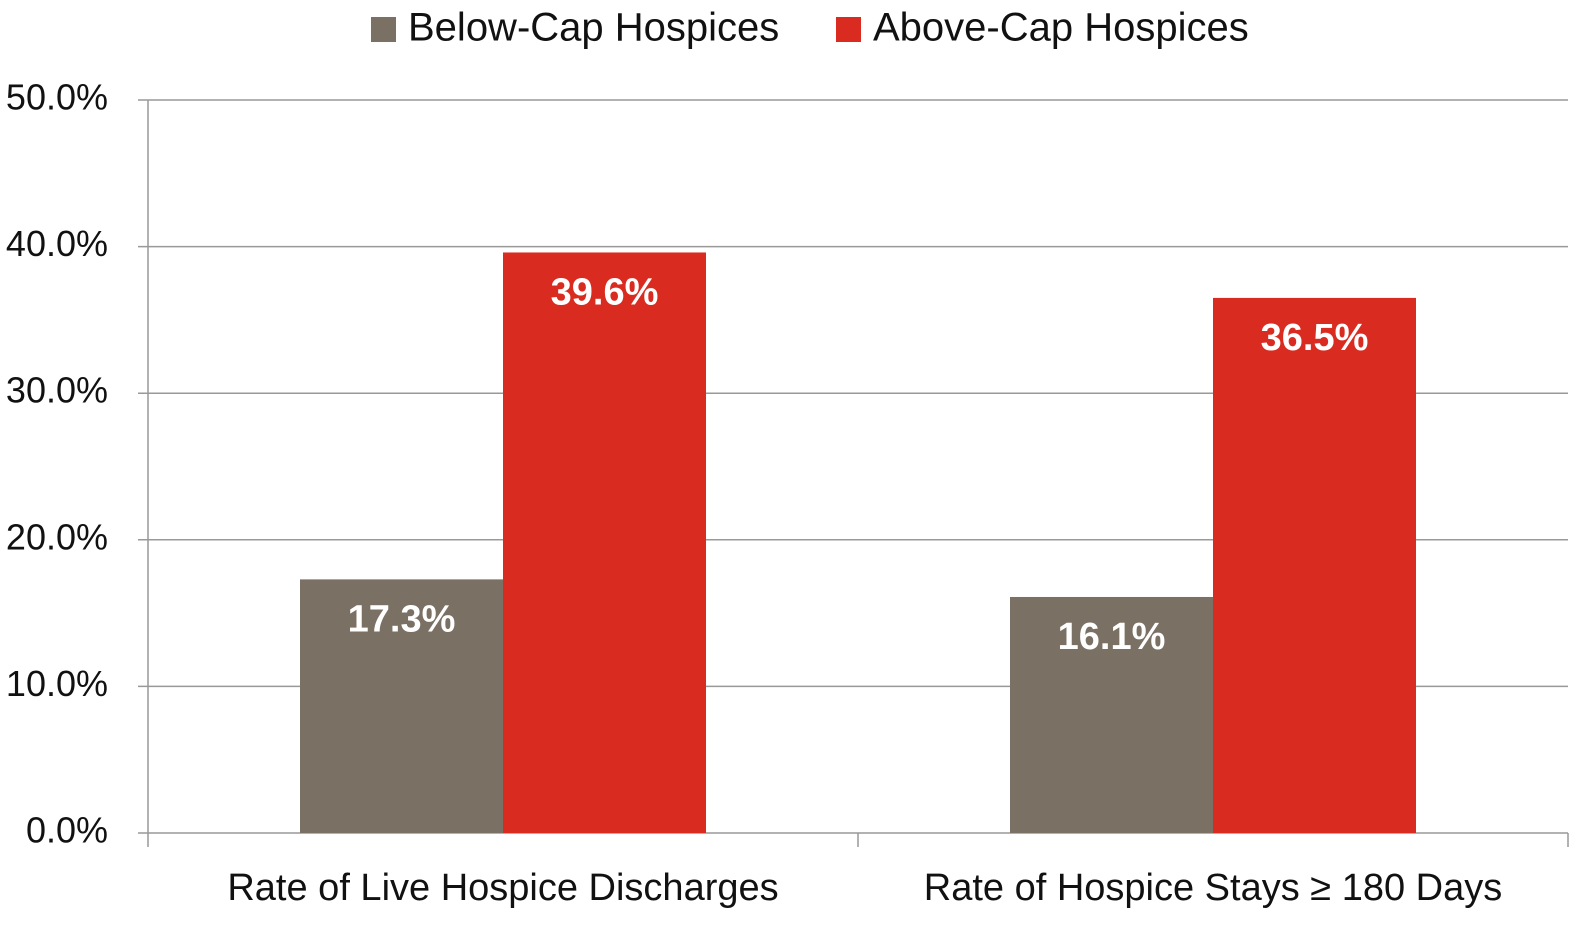  Describe the element at coordinates (502, 888) in the screenshot. I see `x-tick-label: Rate of Live Hospice Discharges` at that location.